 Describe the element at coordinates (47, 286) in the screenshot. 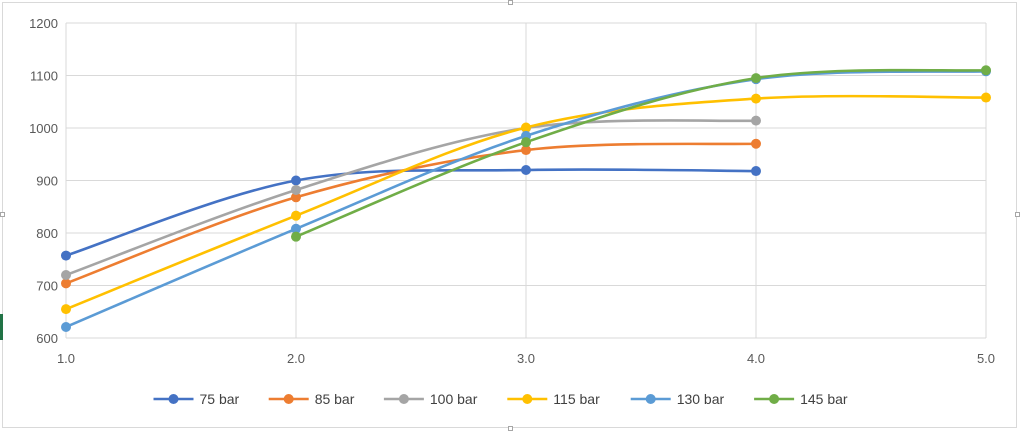

I see `y-tick-label: 700` at that location.